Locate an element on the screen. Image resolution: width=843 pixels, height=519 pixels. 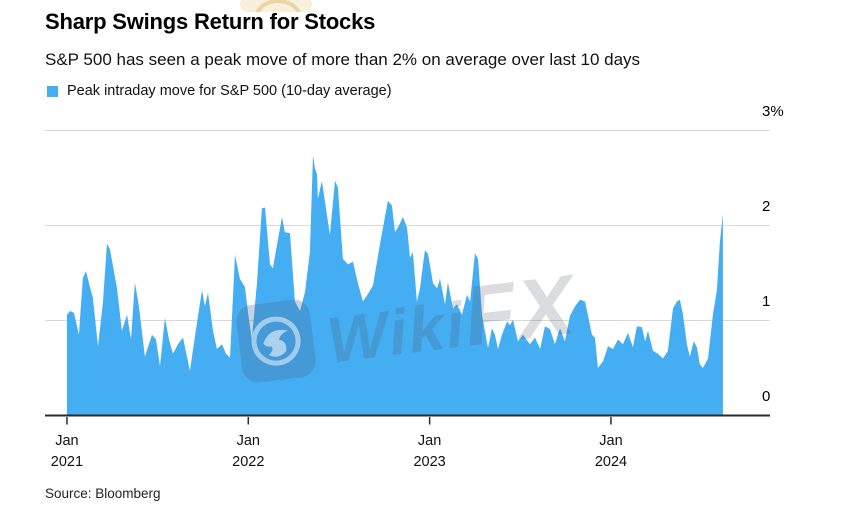
source-note: Source: Bloomberg is located at coordinates (103, 493).